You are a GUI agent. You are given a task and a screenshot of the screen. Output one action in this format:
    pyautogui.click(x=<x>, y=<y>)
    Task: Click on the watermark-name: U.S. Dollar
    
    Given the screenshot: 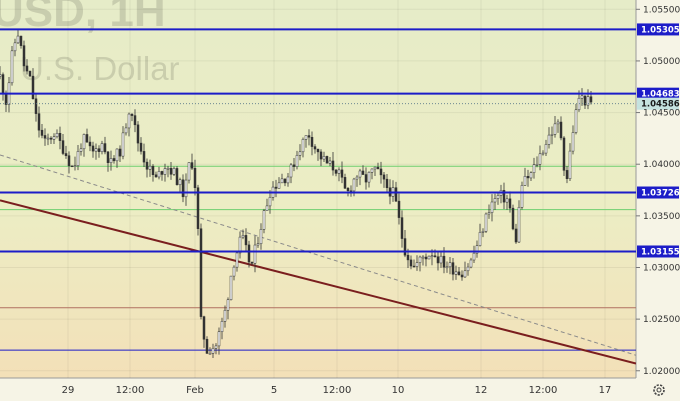 What is the action you would take?
    pyautogui.click(x=100, y=68)
    